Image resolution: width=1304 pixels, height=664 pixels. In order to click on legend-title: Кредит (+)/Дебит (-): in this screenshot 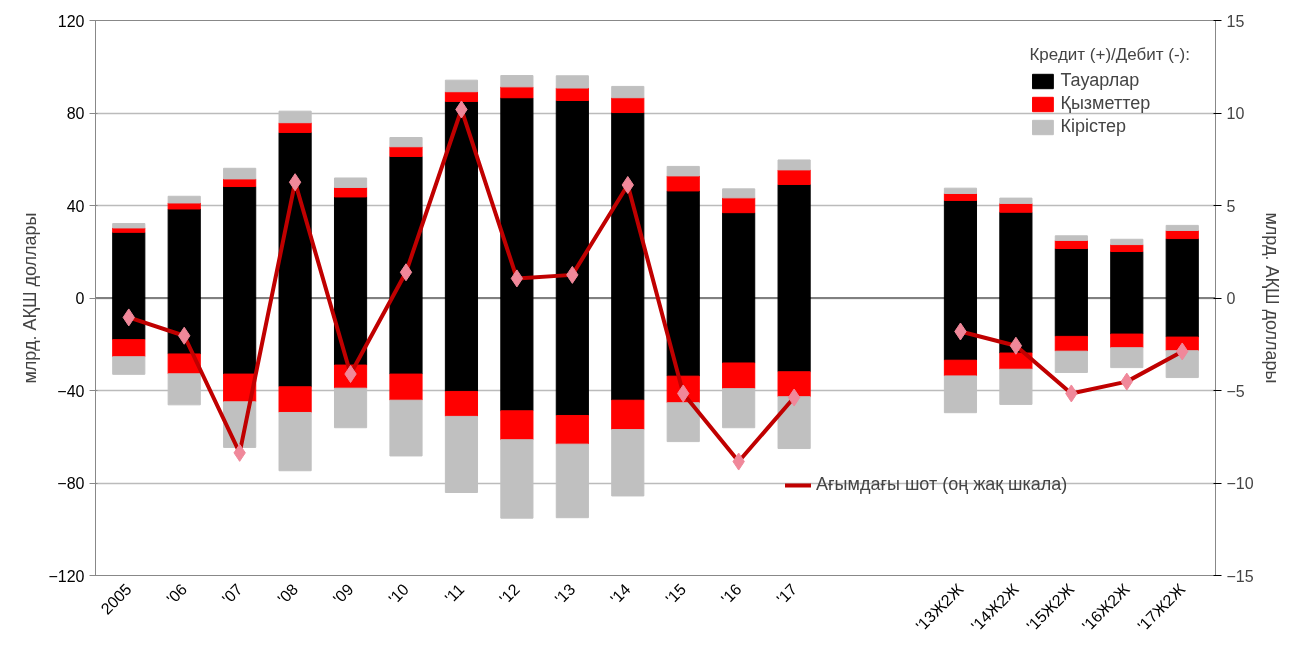, I will do `click(1109, 55)`.